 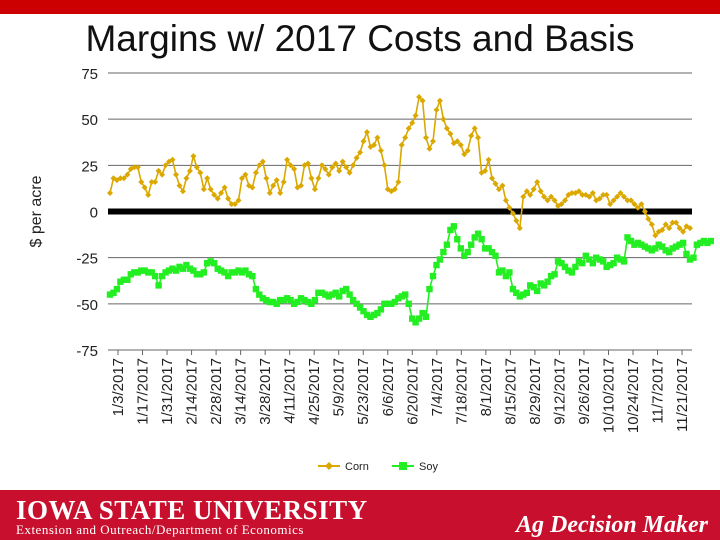 I want to click on y-tick-label: 25, so click(x=89, y=166).